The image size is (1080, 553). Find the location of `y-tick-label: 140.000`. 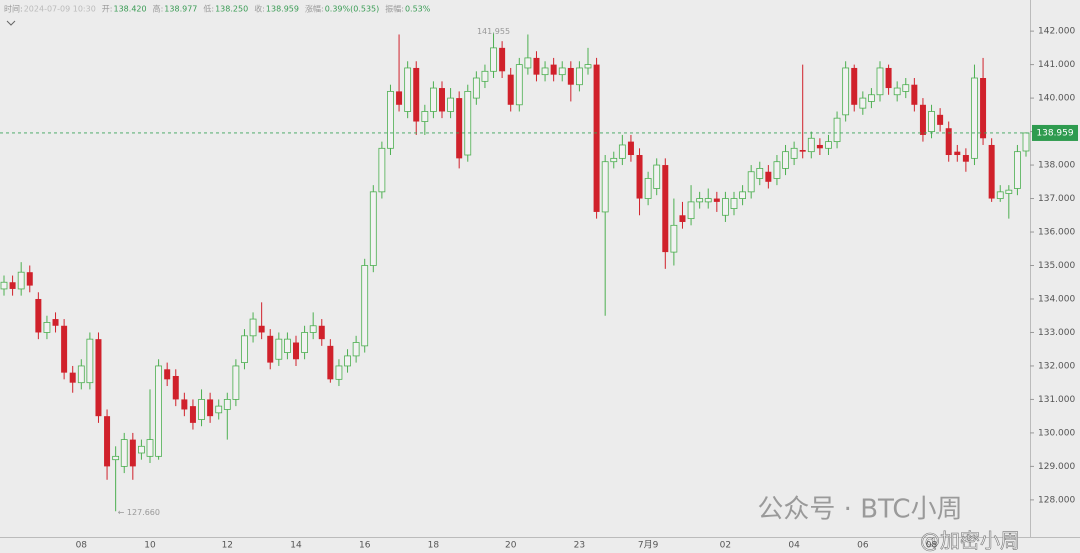

y-tick-label: 140.000 is located at coordinates (1056, 99).